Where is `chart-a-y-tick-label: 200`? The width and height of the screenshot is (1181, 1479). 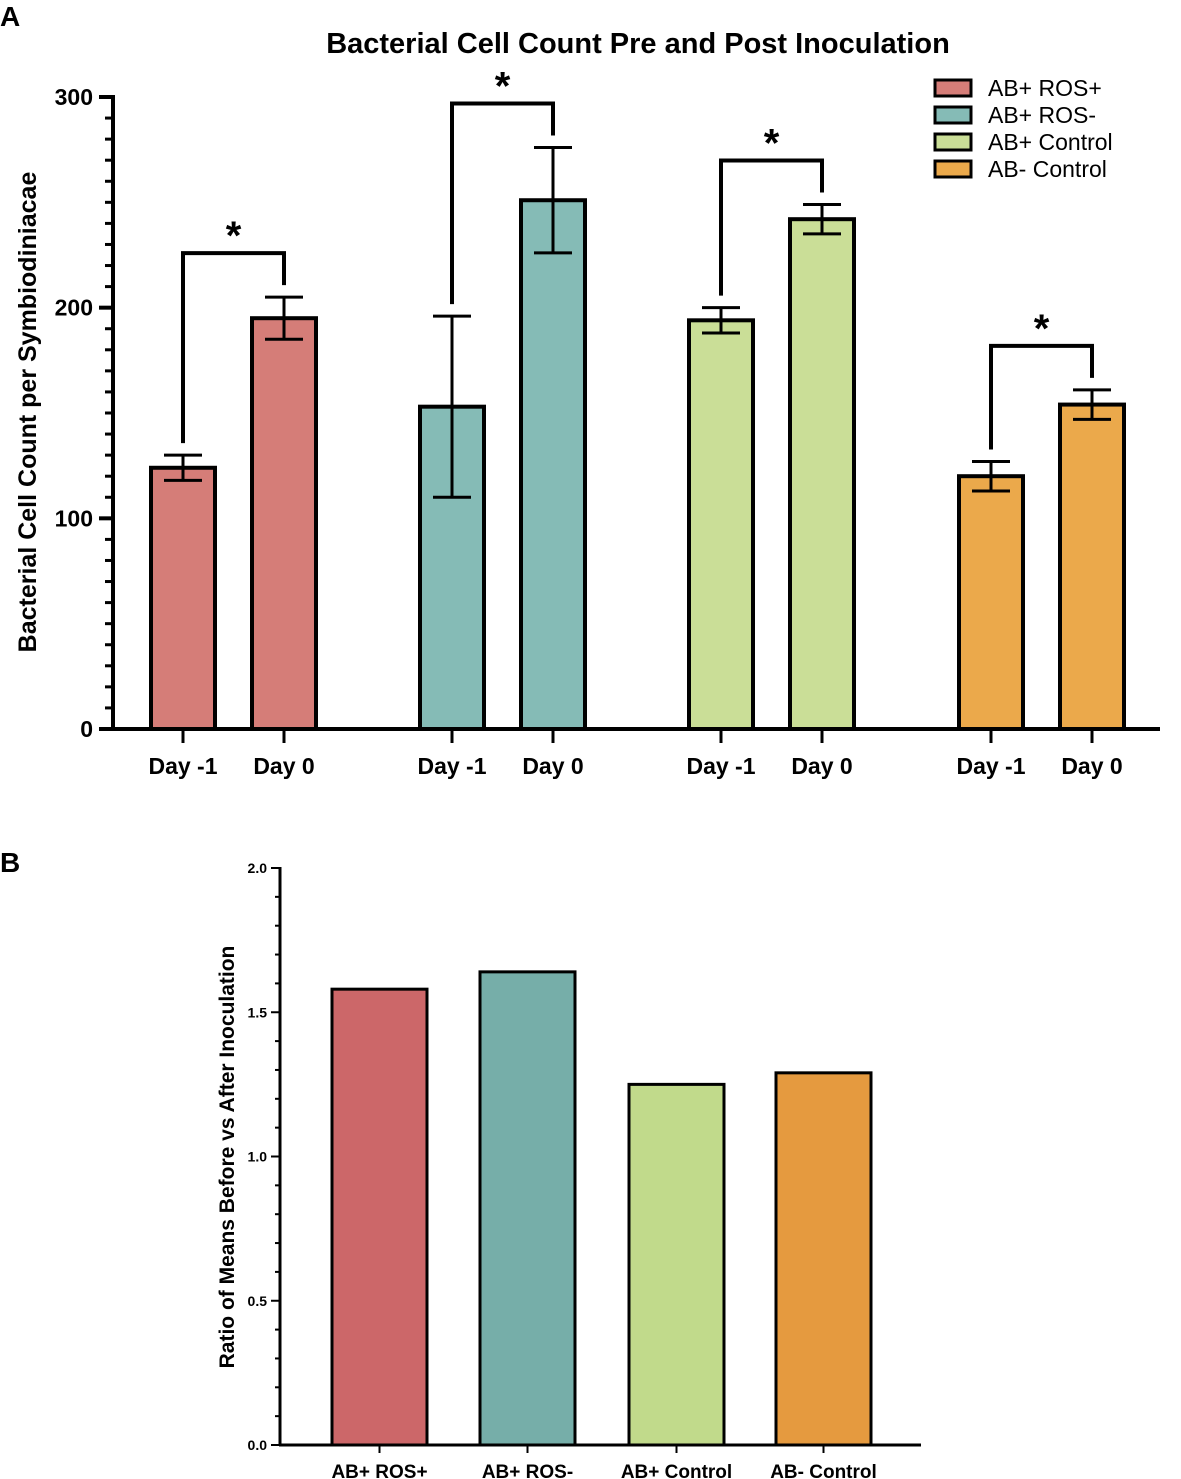 chart-a-y-tick-label: 200 is located at coordinates (74, 308).